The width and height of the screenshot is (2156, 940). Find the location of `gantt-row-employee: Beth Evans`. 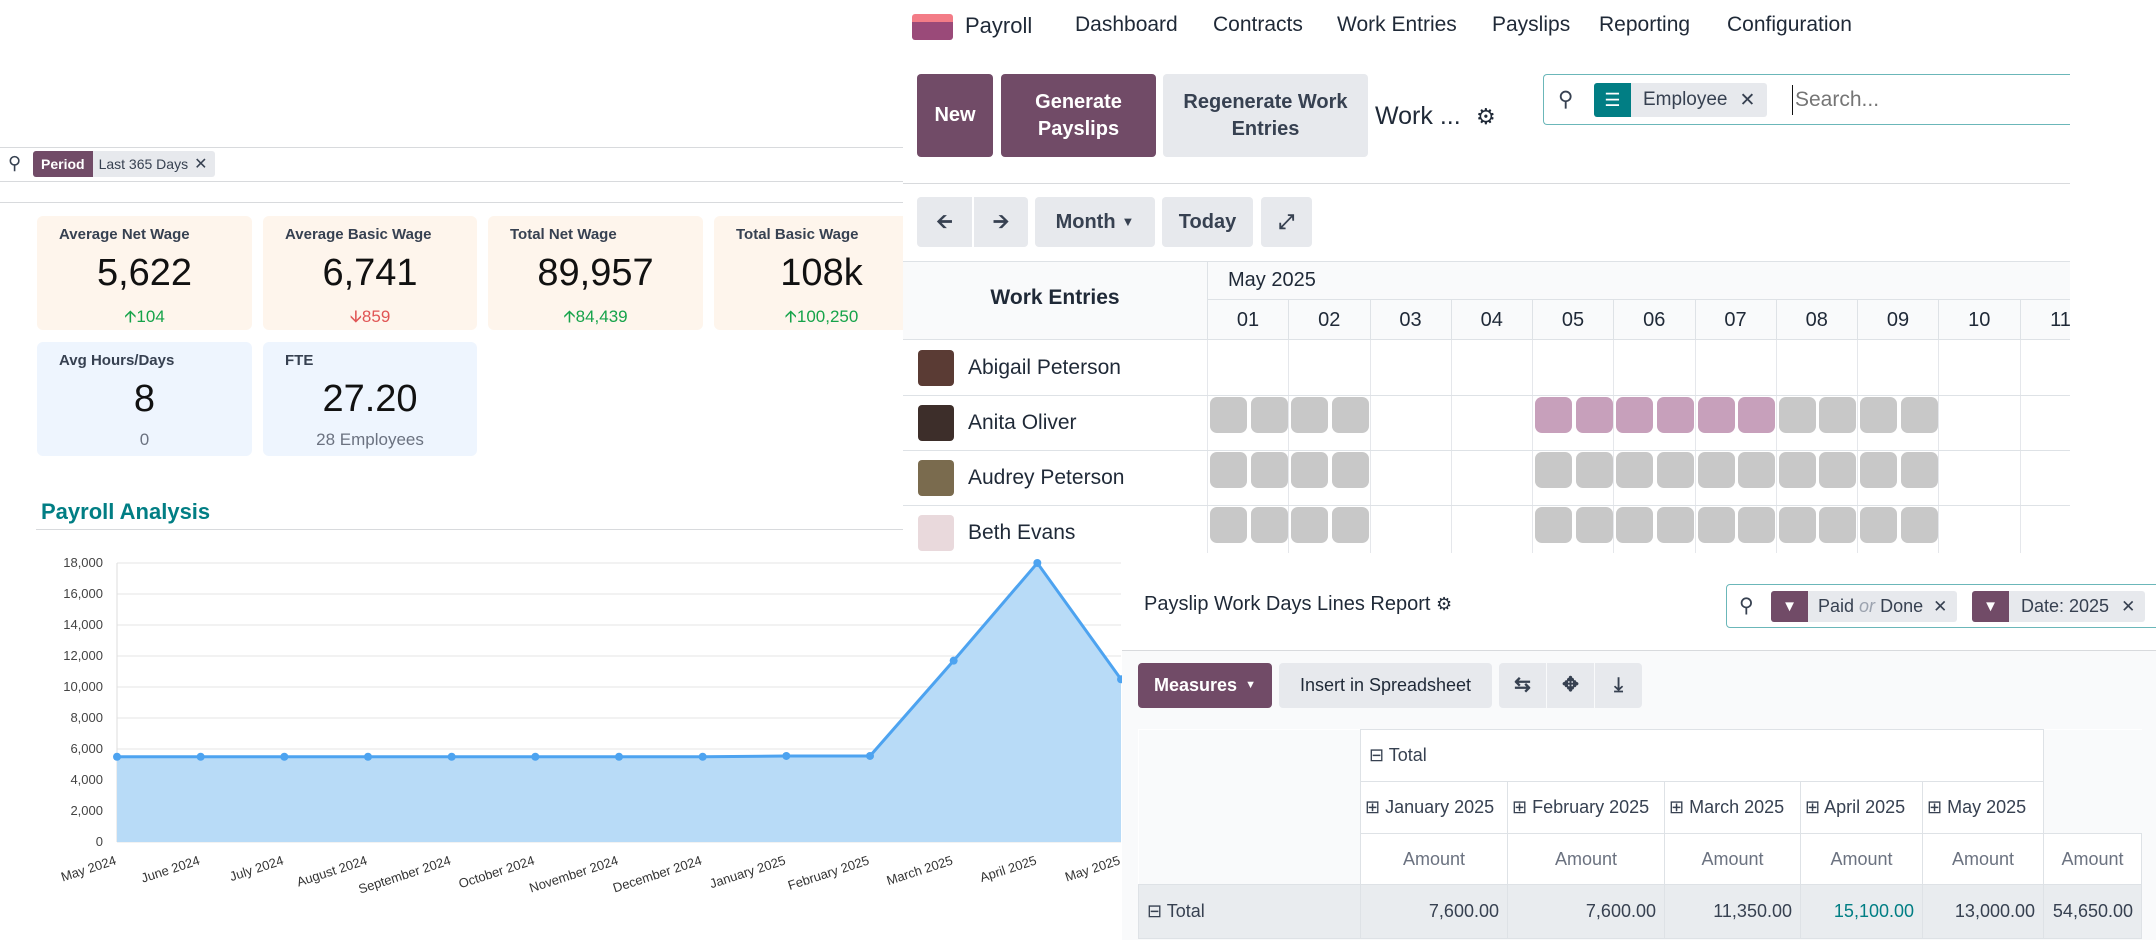

gantt-row-employee: Beth Evans is located at coordinates (1055, 530).